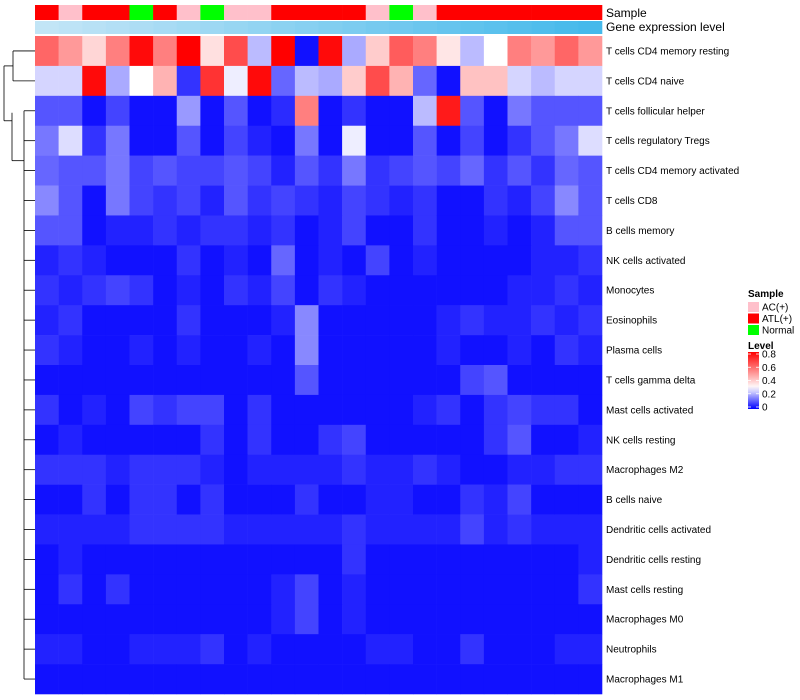 The height and width of the screenshot is (700, 800). I want to click on legend-sample-title: Sample, so click(766, 294).